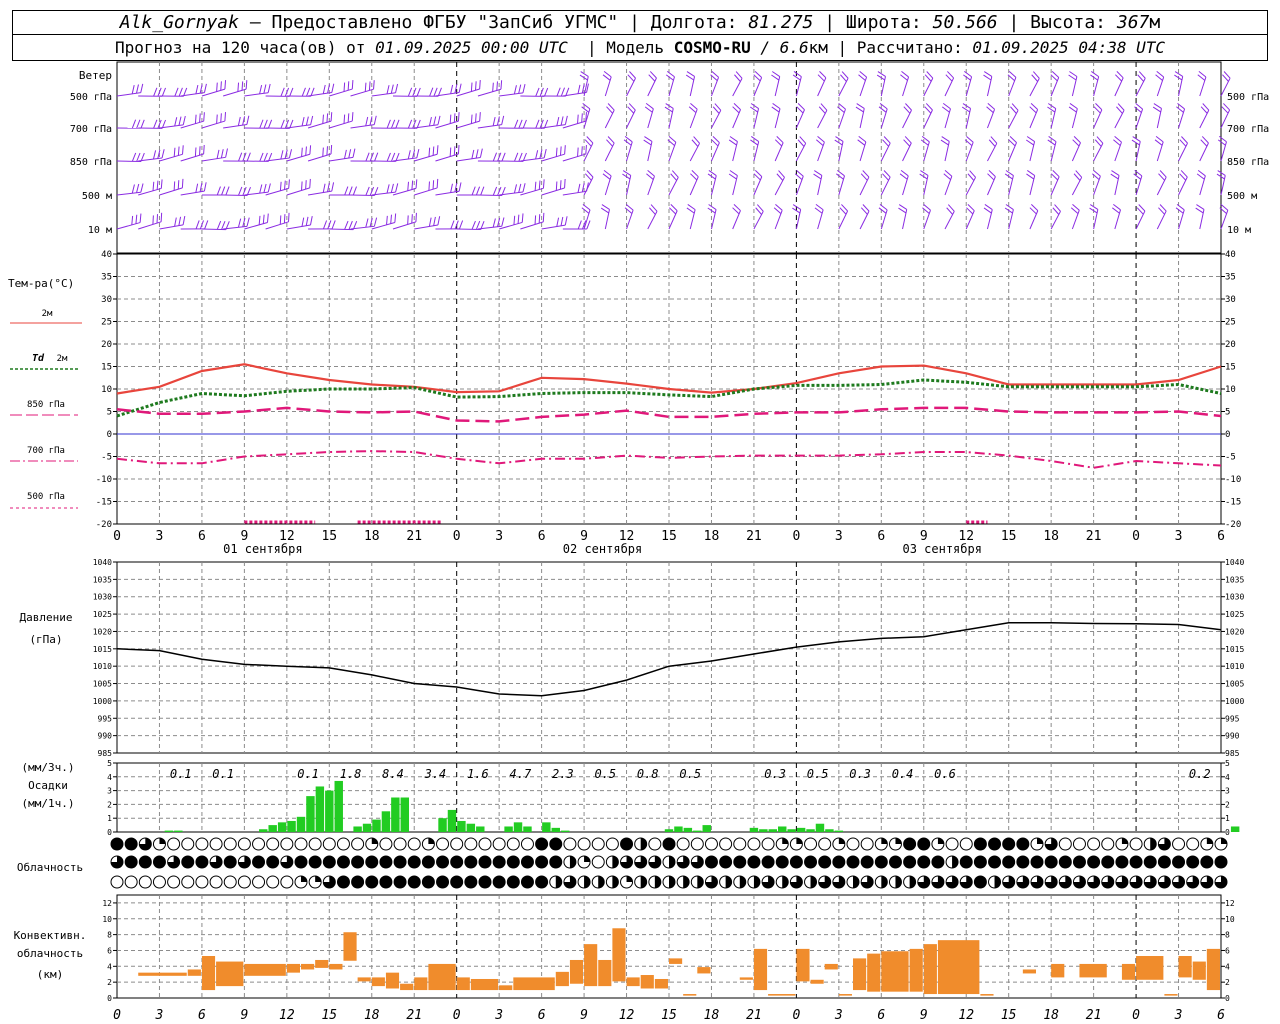 This screenshot has width=1280, height=1024. Describe the element at coordinates (1233, 503) in the screenshot. I see `temp-ytick-label-right: -15` at that location.